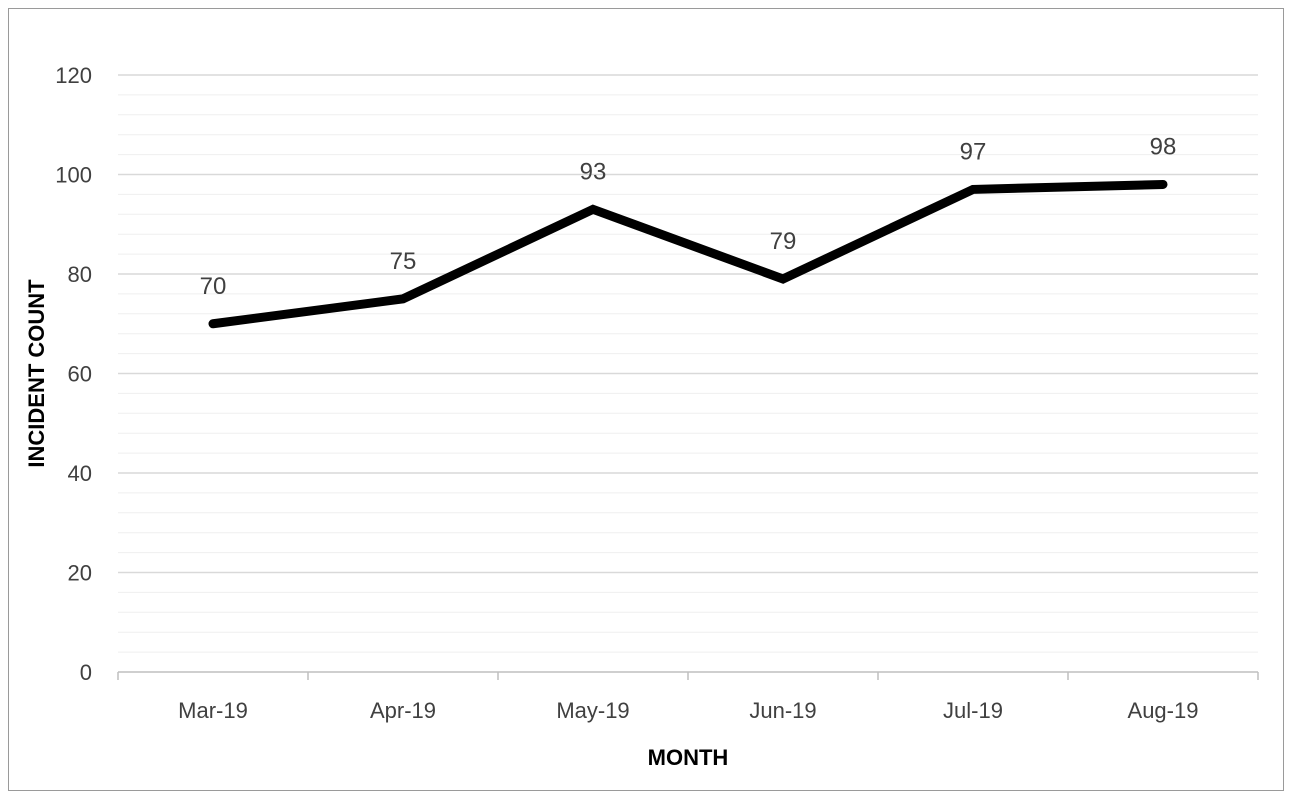  What do you see at coordinates (80, 473) in the screenshot?
I see `y-tick-label: 40` at bounding box center [80, 473].